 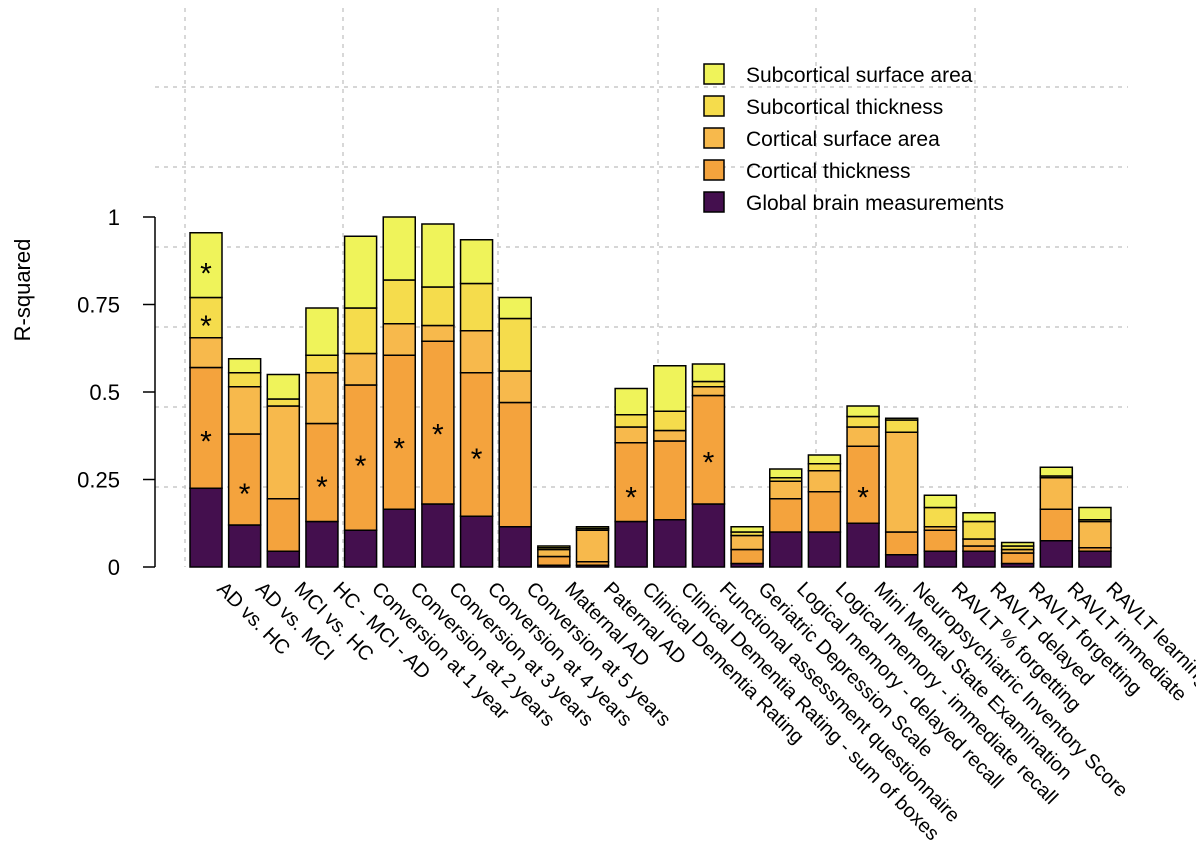 I want to click on y-tick-label: 0.75, so click(x=98, y=305).